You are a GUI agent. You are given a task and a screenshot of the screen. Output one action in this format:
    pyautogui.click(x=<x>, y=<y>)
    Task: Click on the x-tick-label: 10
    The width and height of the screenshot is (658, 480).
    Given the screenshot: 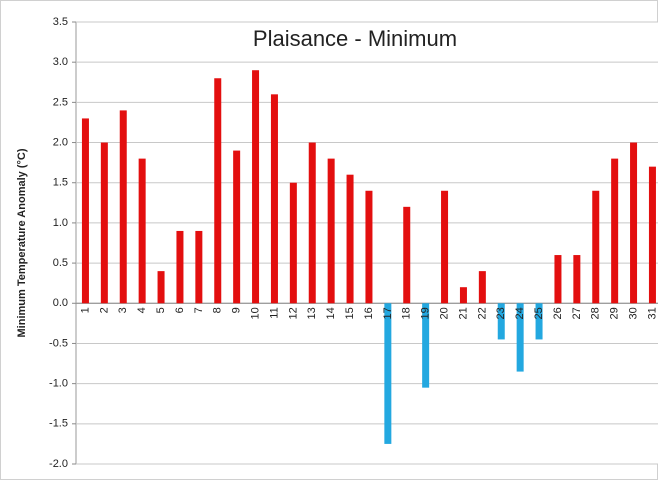 What is the action you would take?
    pyautogui.click(x=255, y=313)
    